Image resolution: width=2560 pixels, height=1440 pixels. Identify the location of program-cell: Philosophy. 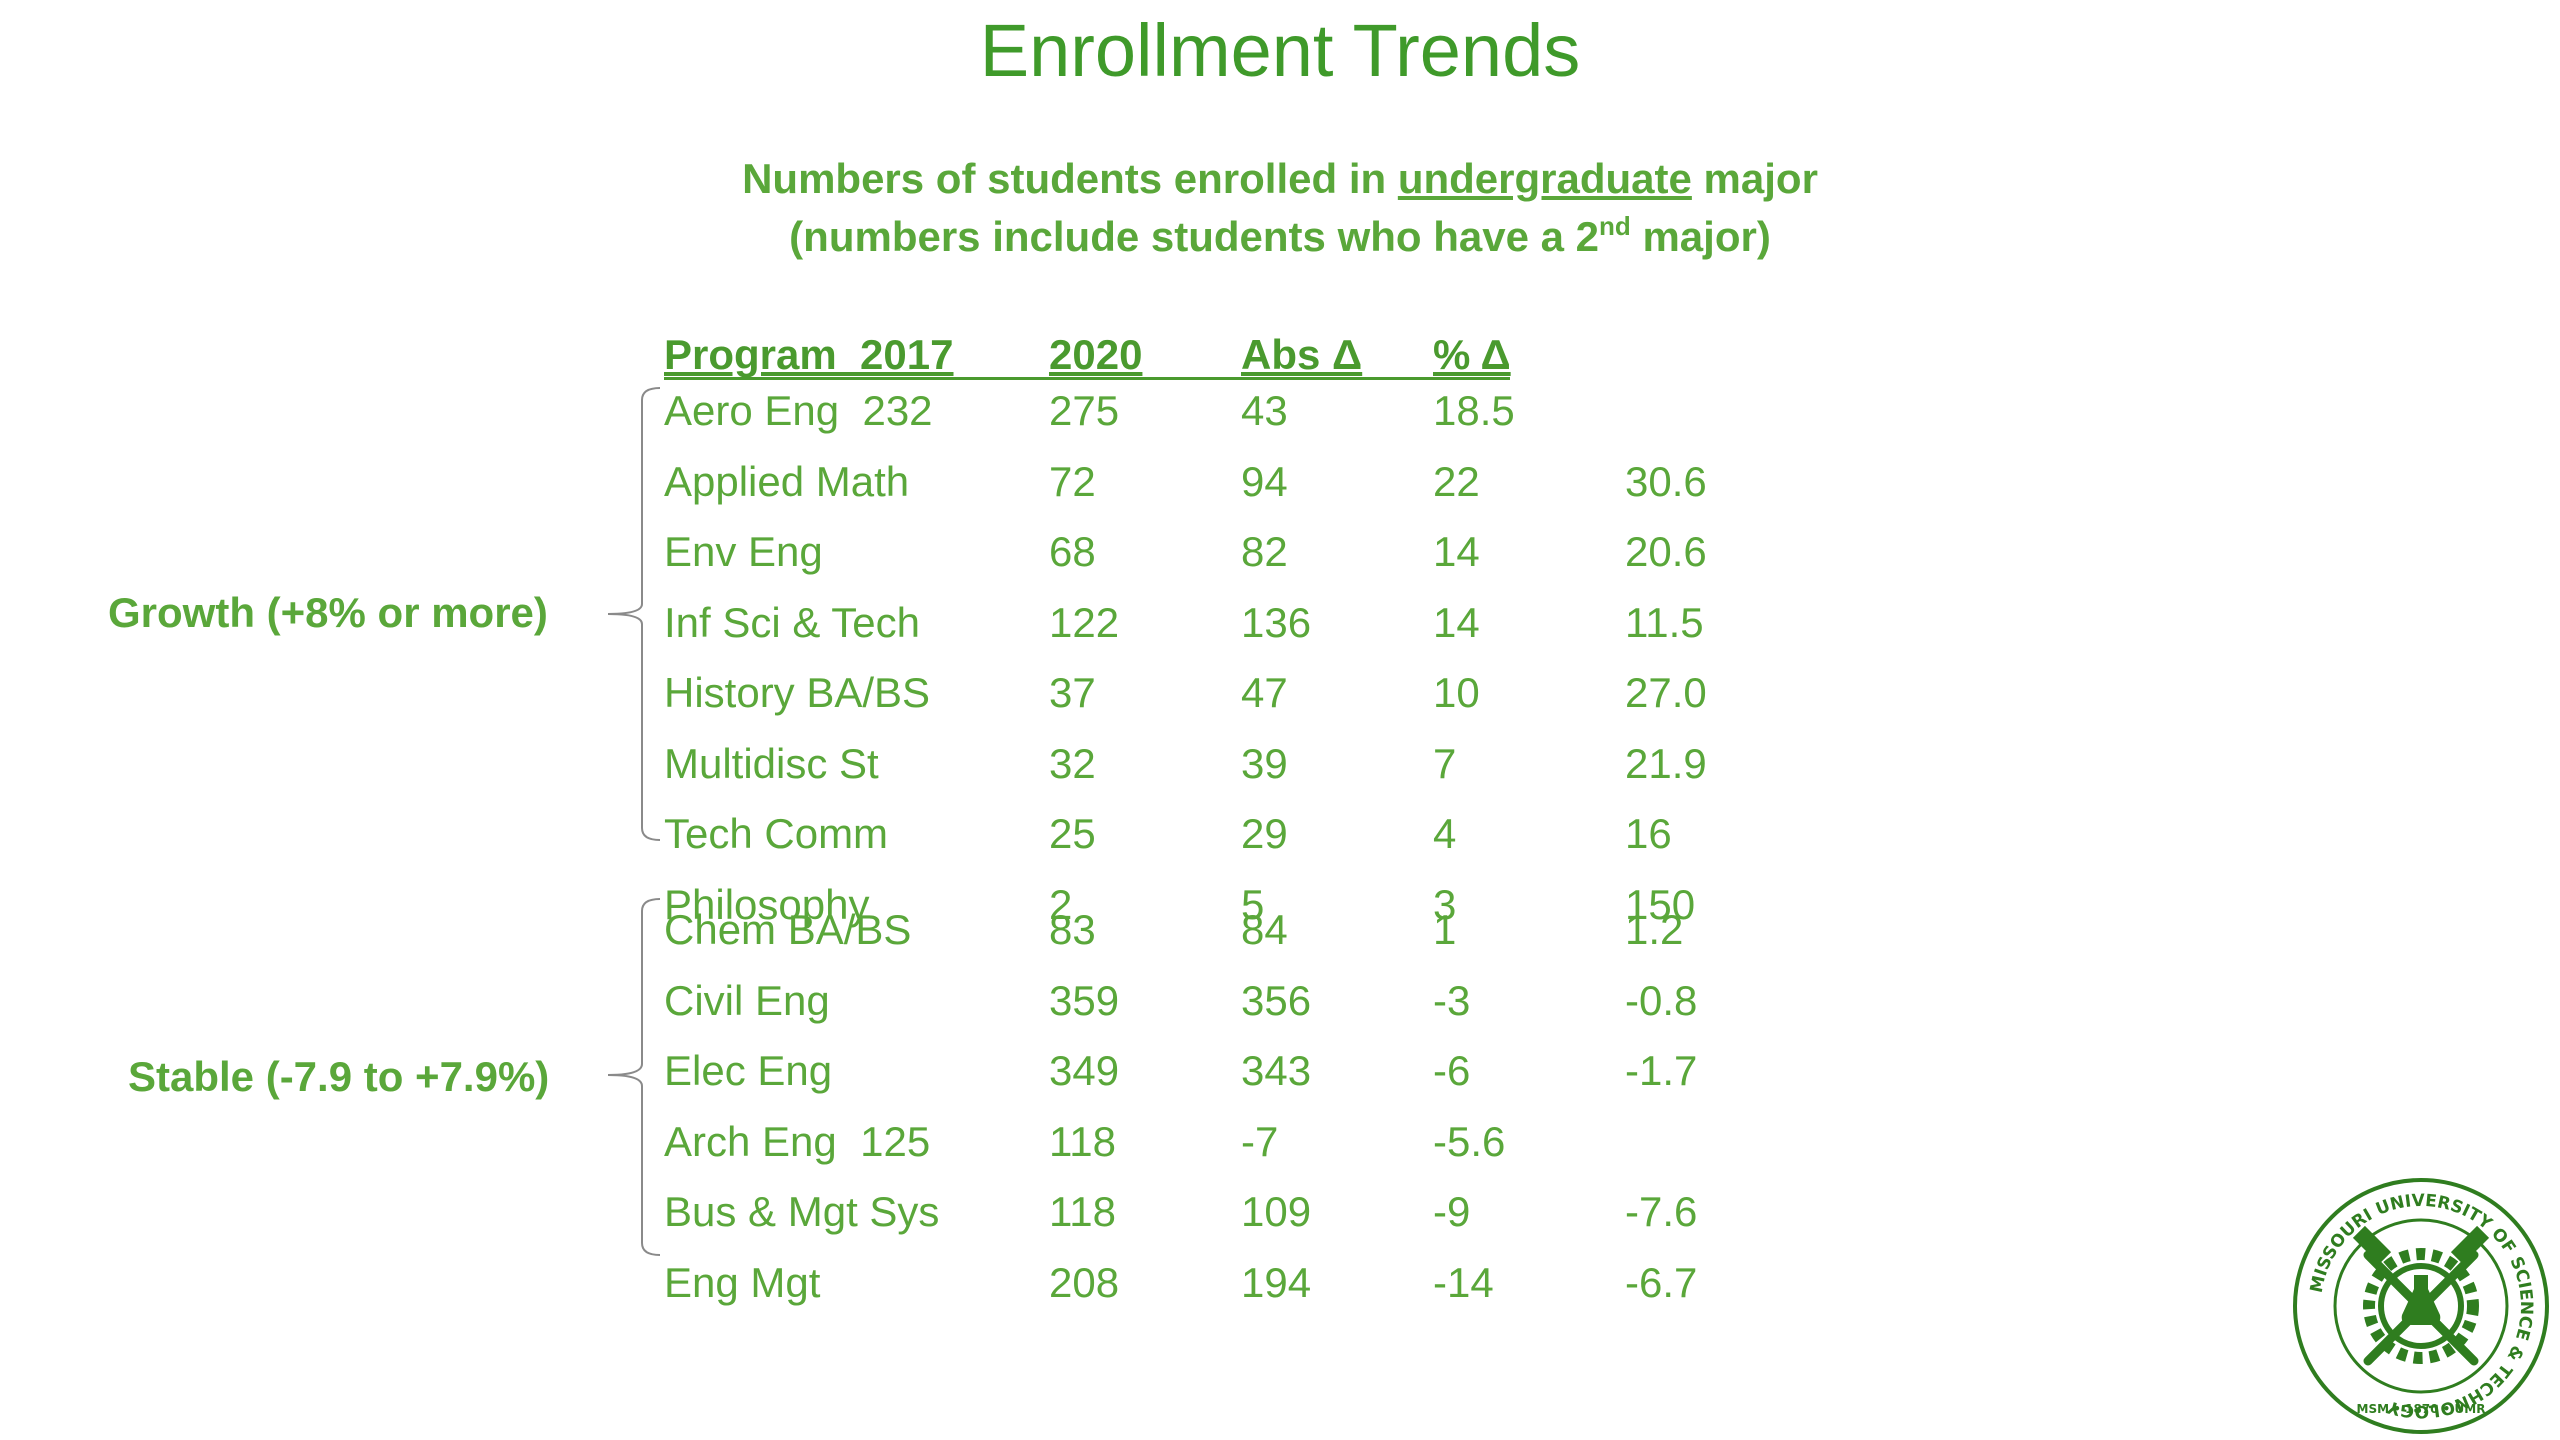
(767, 904).